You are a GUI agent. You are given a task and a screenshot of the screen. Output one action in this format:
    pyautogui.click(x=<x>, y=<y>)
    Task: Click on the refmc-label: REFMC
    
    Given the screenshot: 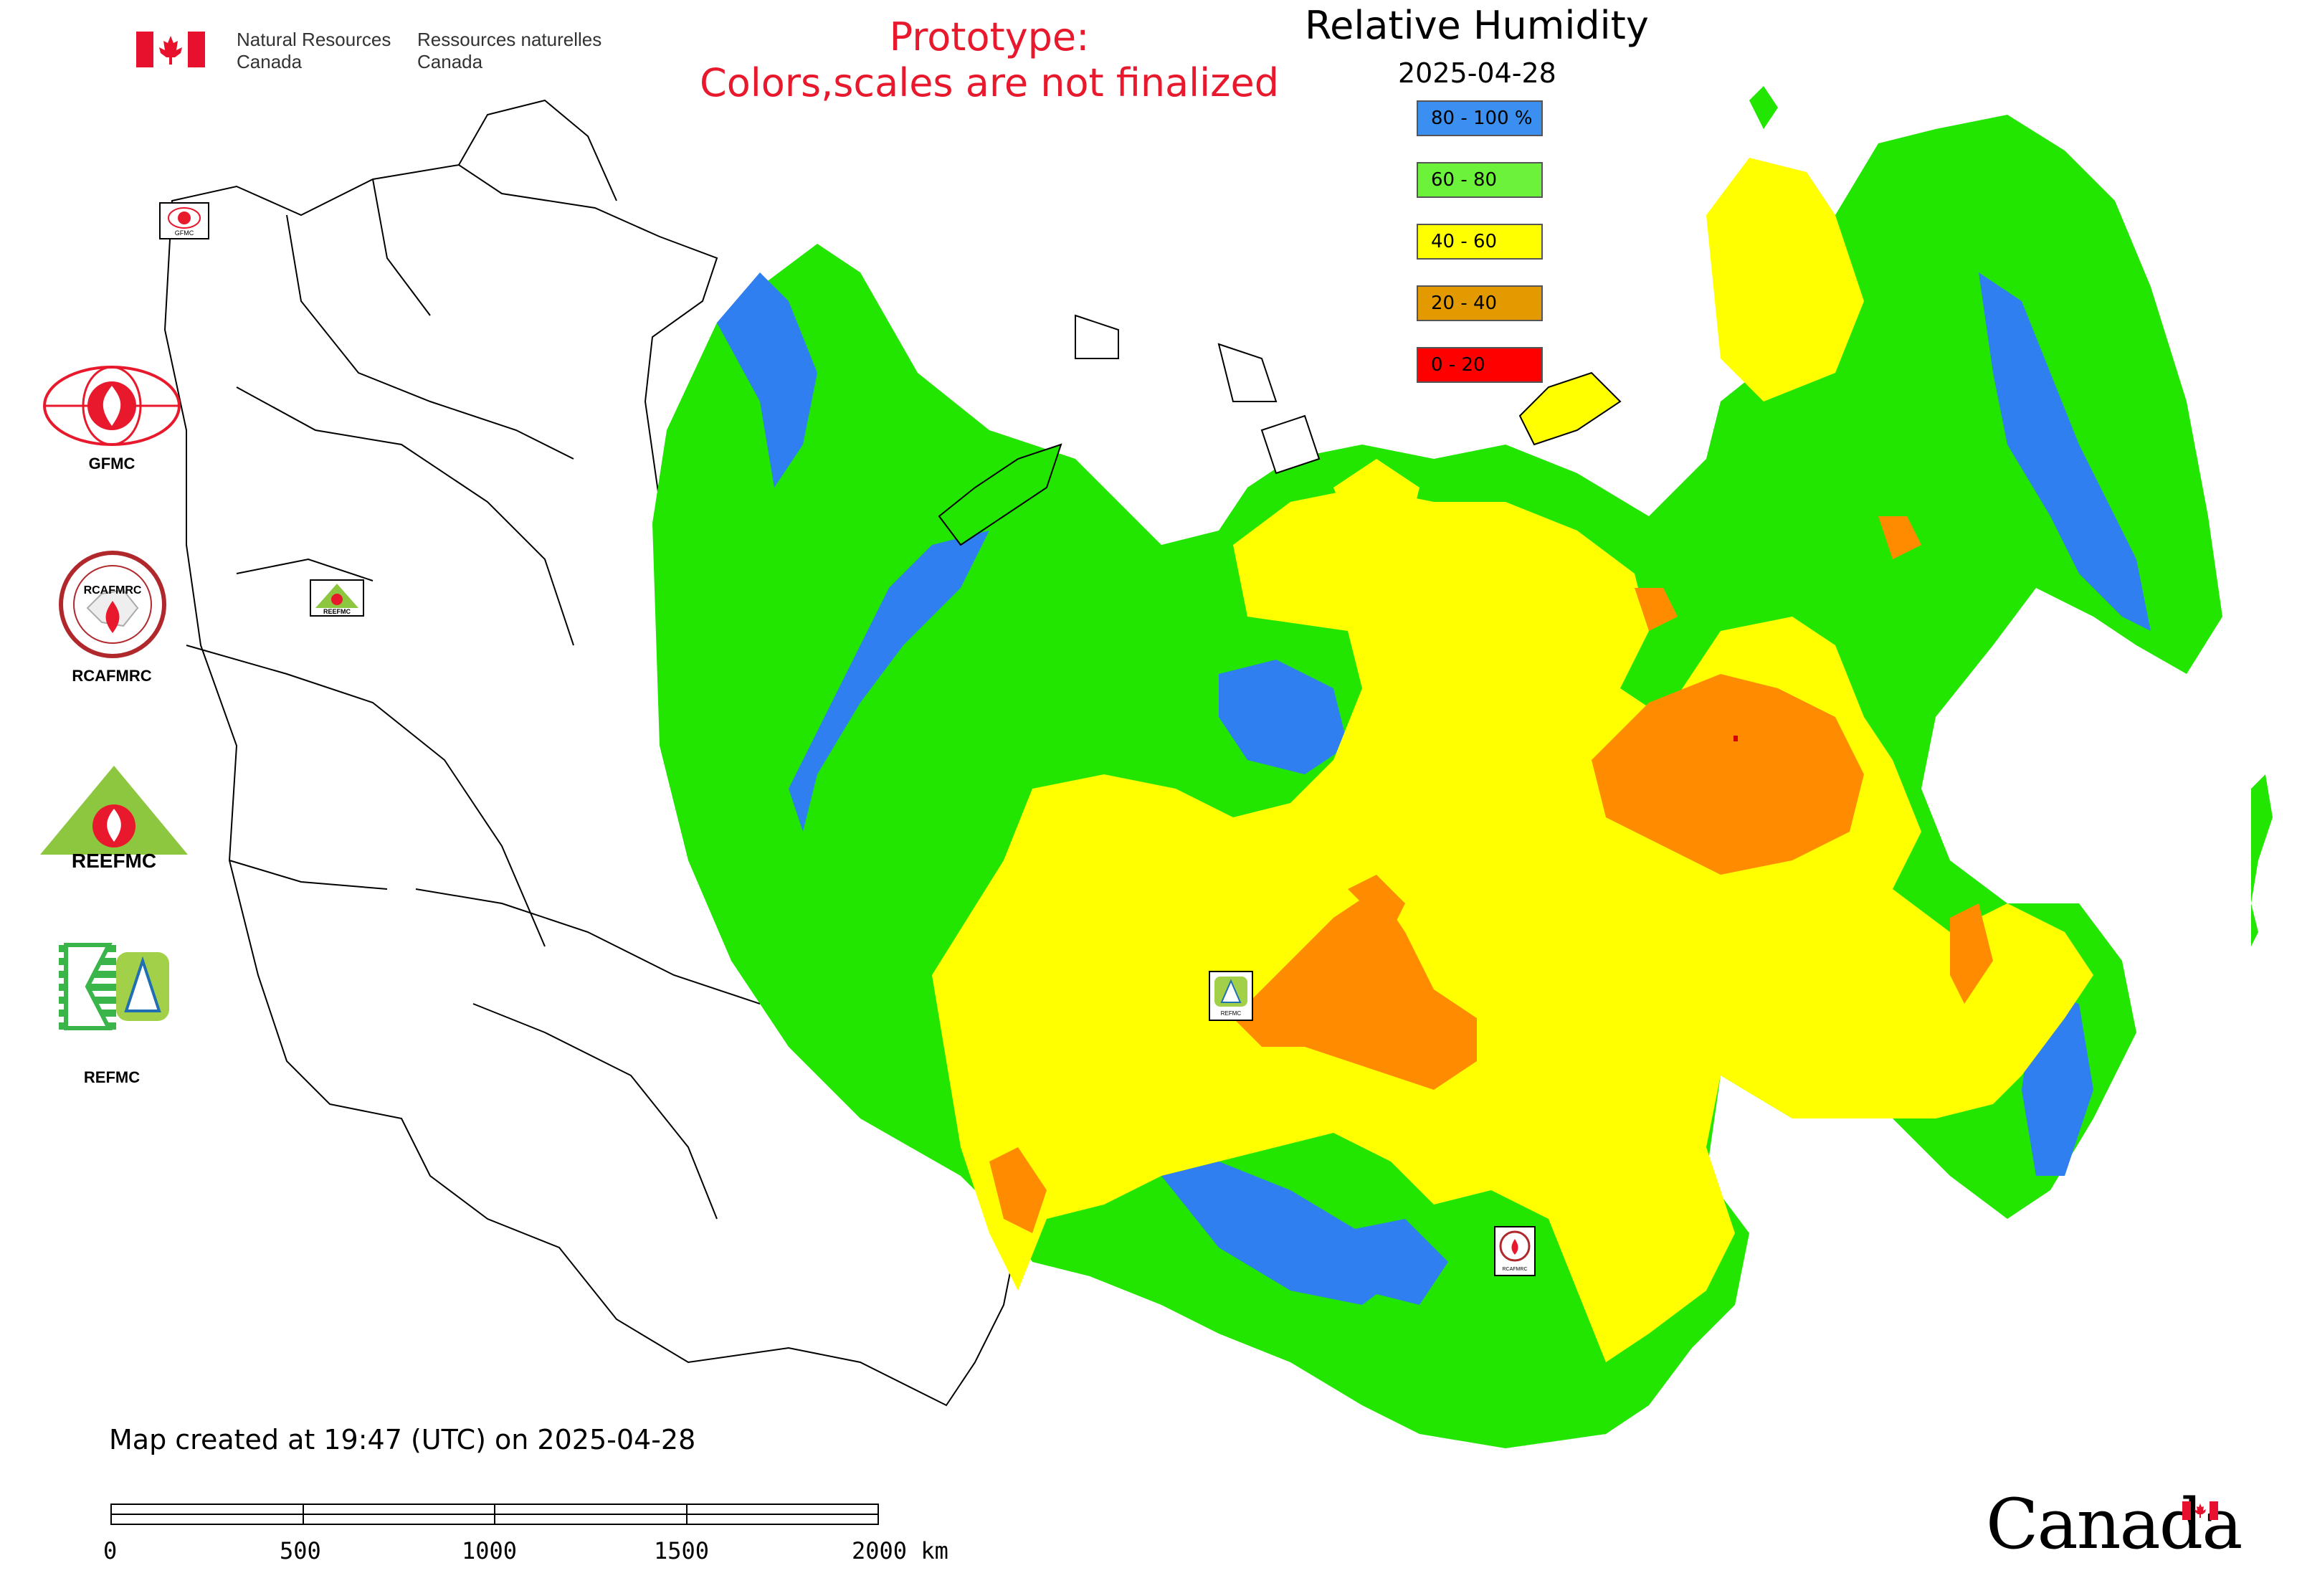 What is the action you would take?
    pyautogui.click(x=112, y=1077)
    